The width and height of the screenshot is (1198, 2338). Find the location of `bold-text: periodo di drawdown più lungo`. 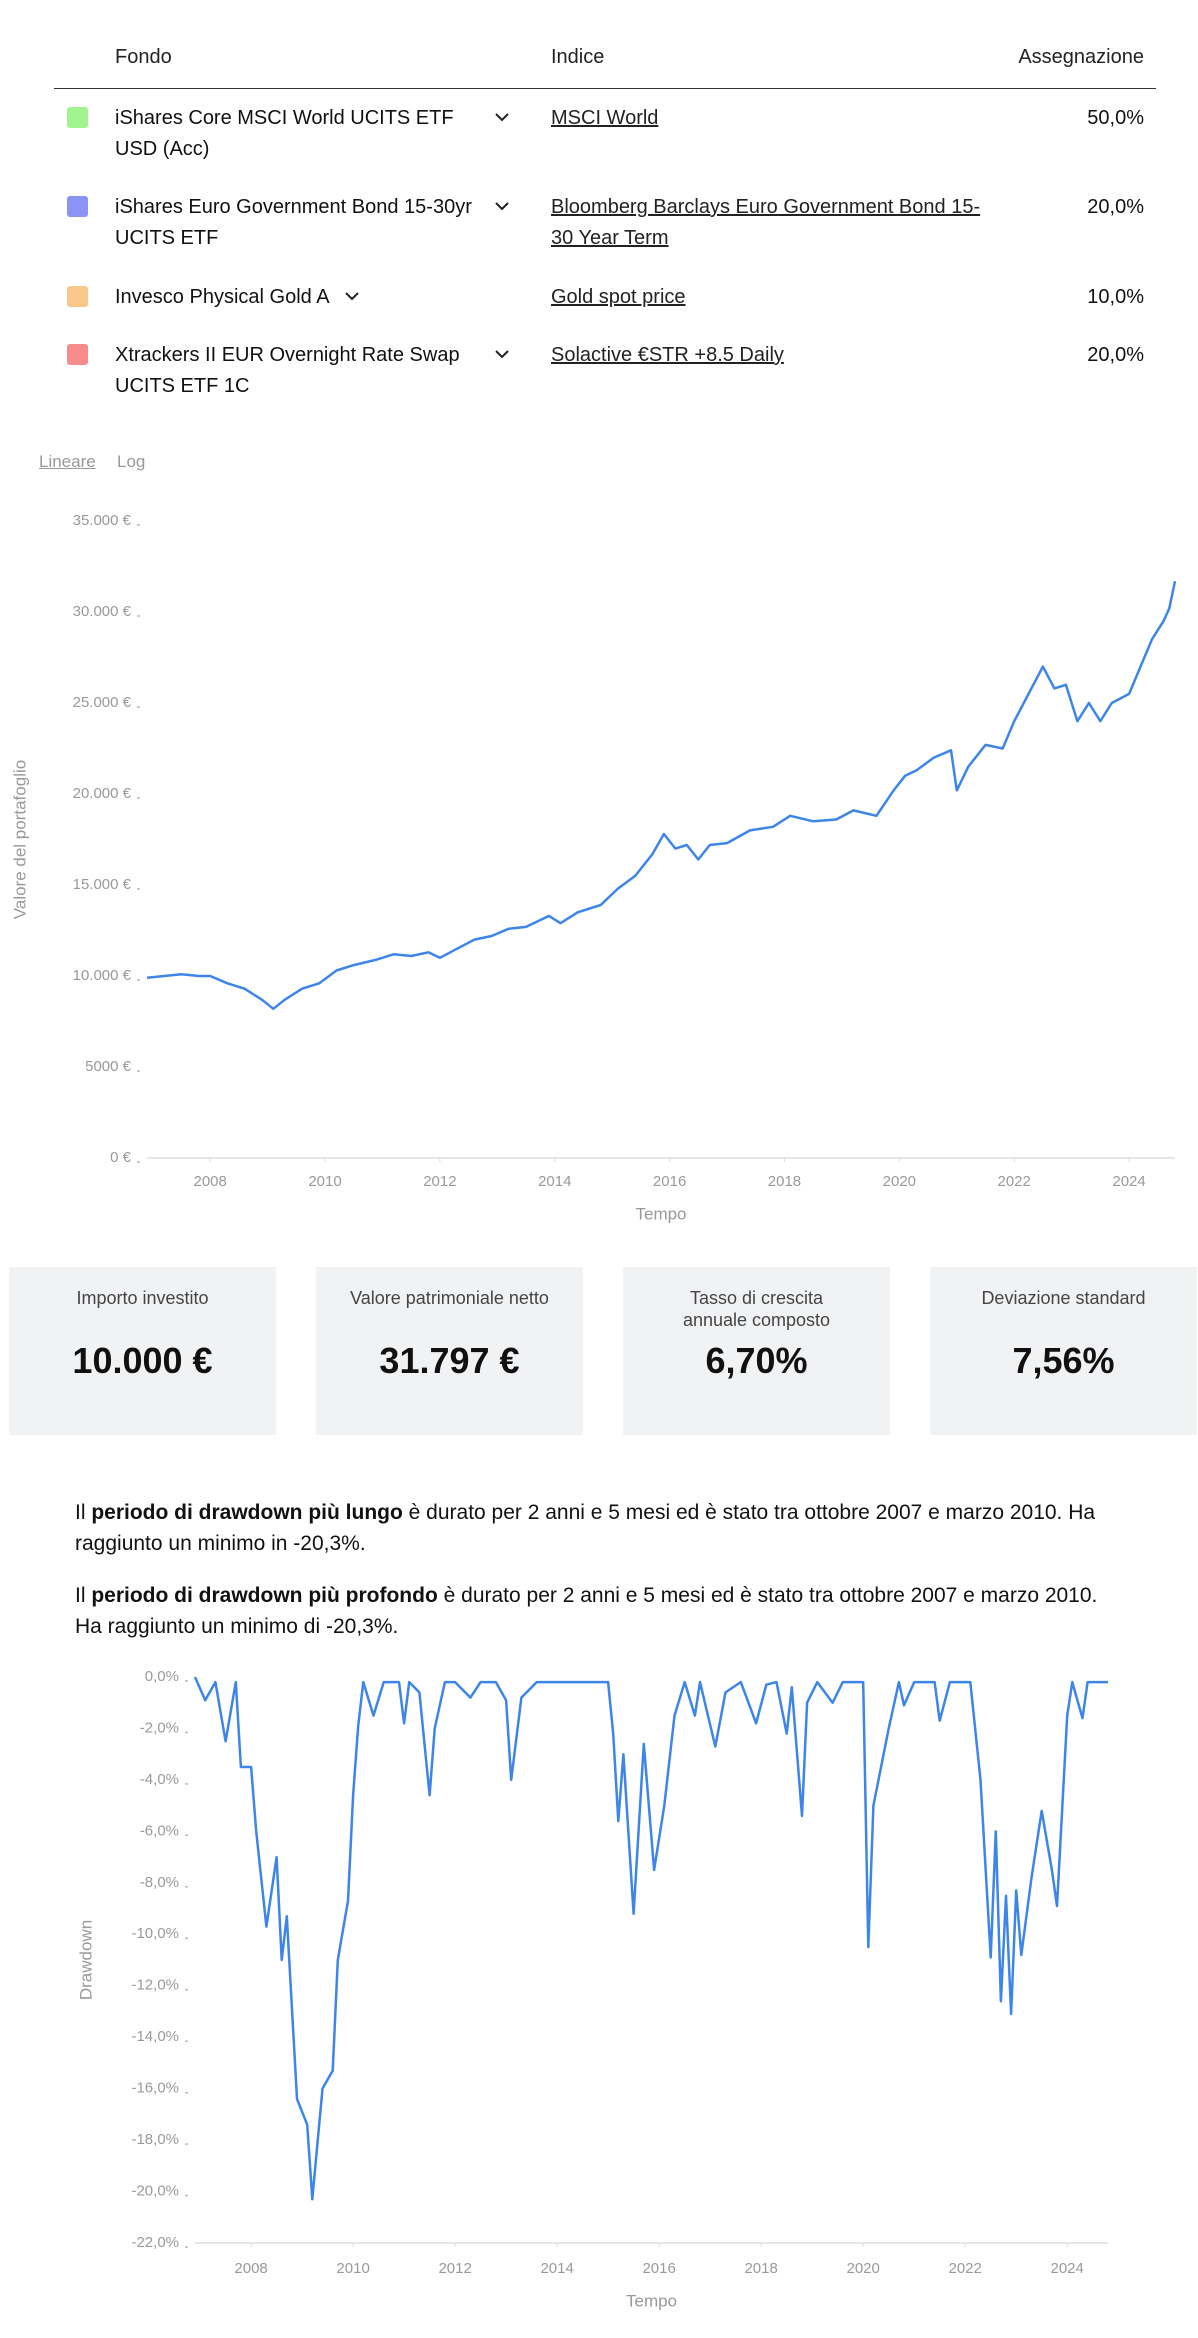

bold-text: periodo di drawdown più lungo is located at coordinates (247, 1512).